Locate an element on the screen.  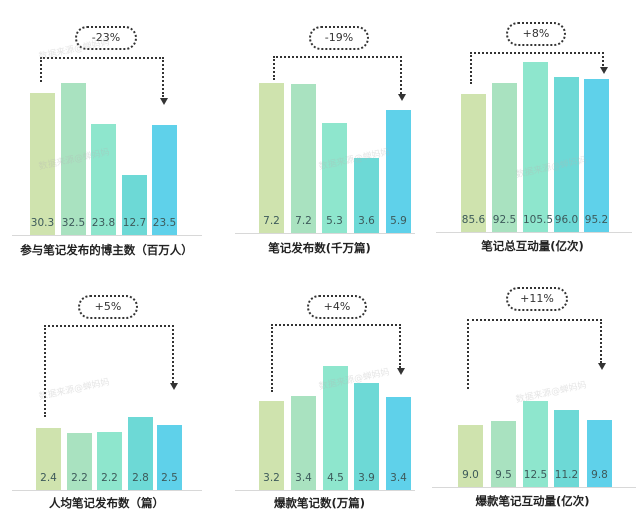
bar-value: 105.5 is located at coordinates (538, 220).